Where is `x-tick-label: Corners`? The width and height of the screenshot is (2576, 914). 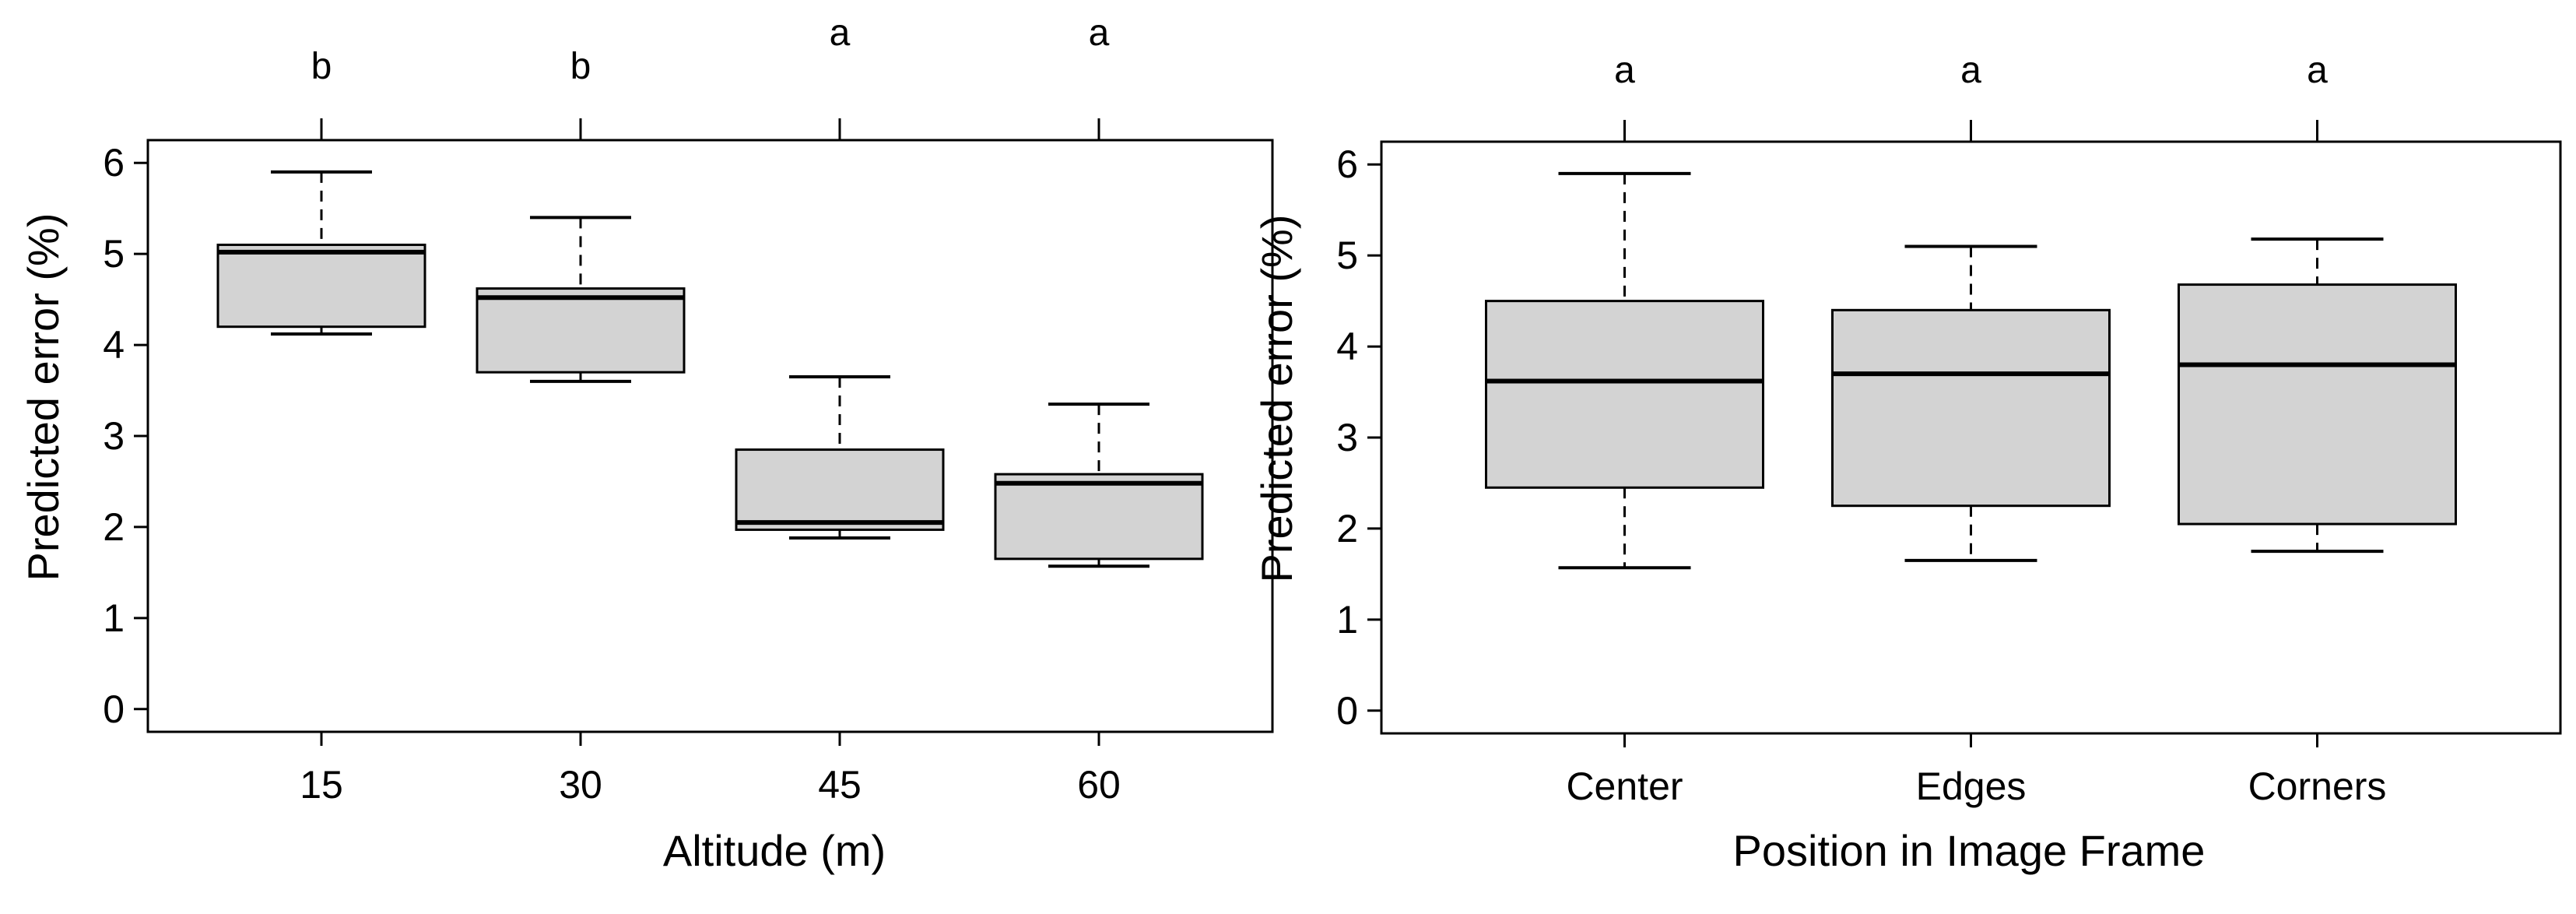
x-tick-label: Corners is located at coordinates (2317, 786).